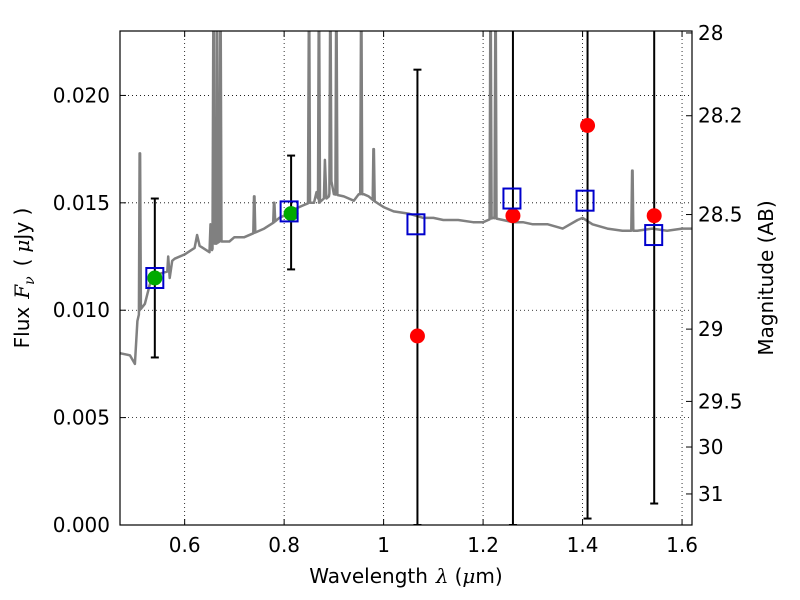  What do you see at coordinates (766, 277) in the screenshot?
I see `magnitude-axis-label: Magnitude (AB)` at bounding box center [766, 277].